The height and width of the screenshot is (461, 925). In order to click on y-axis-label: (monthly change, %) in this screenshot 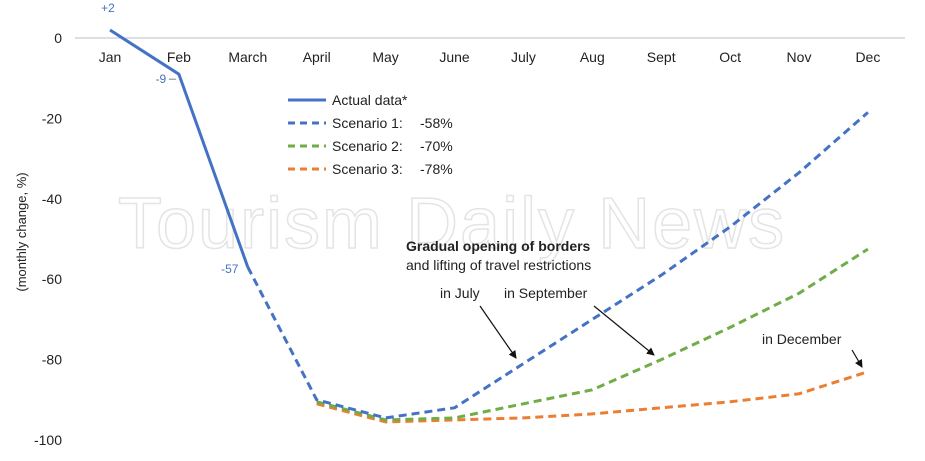, I will do `click(21, 231)`.